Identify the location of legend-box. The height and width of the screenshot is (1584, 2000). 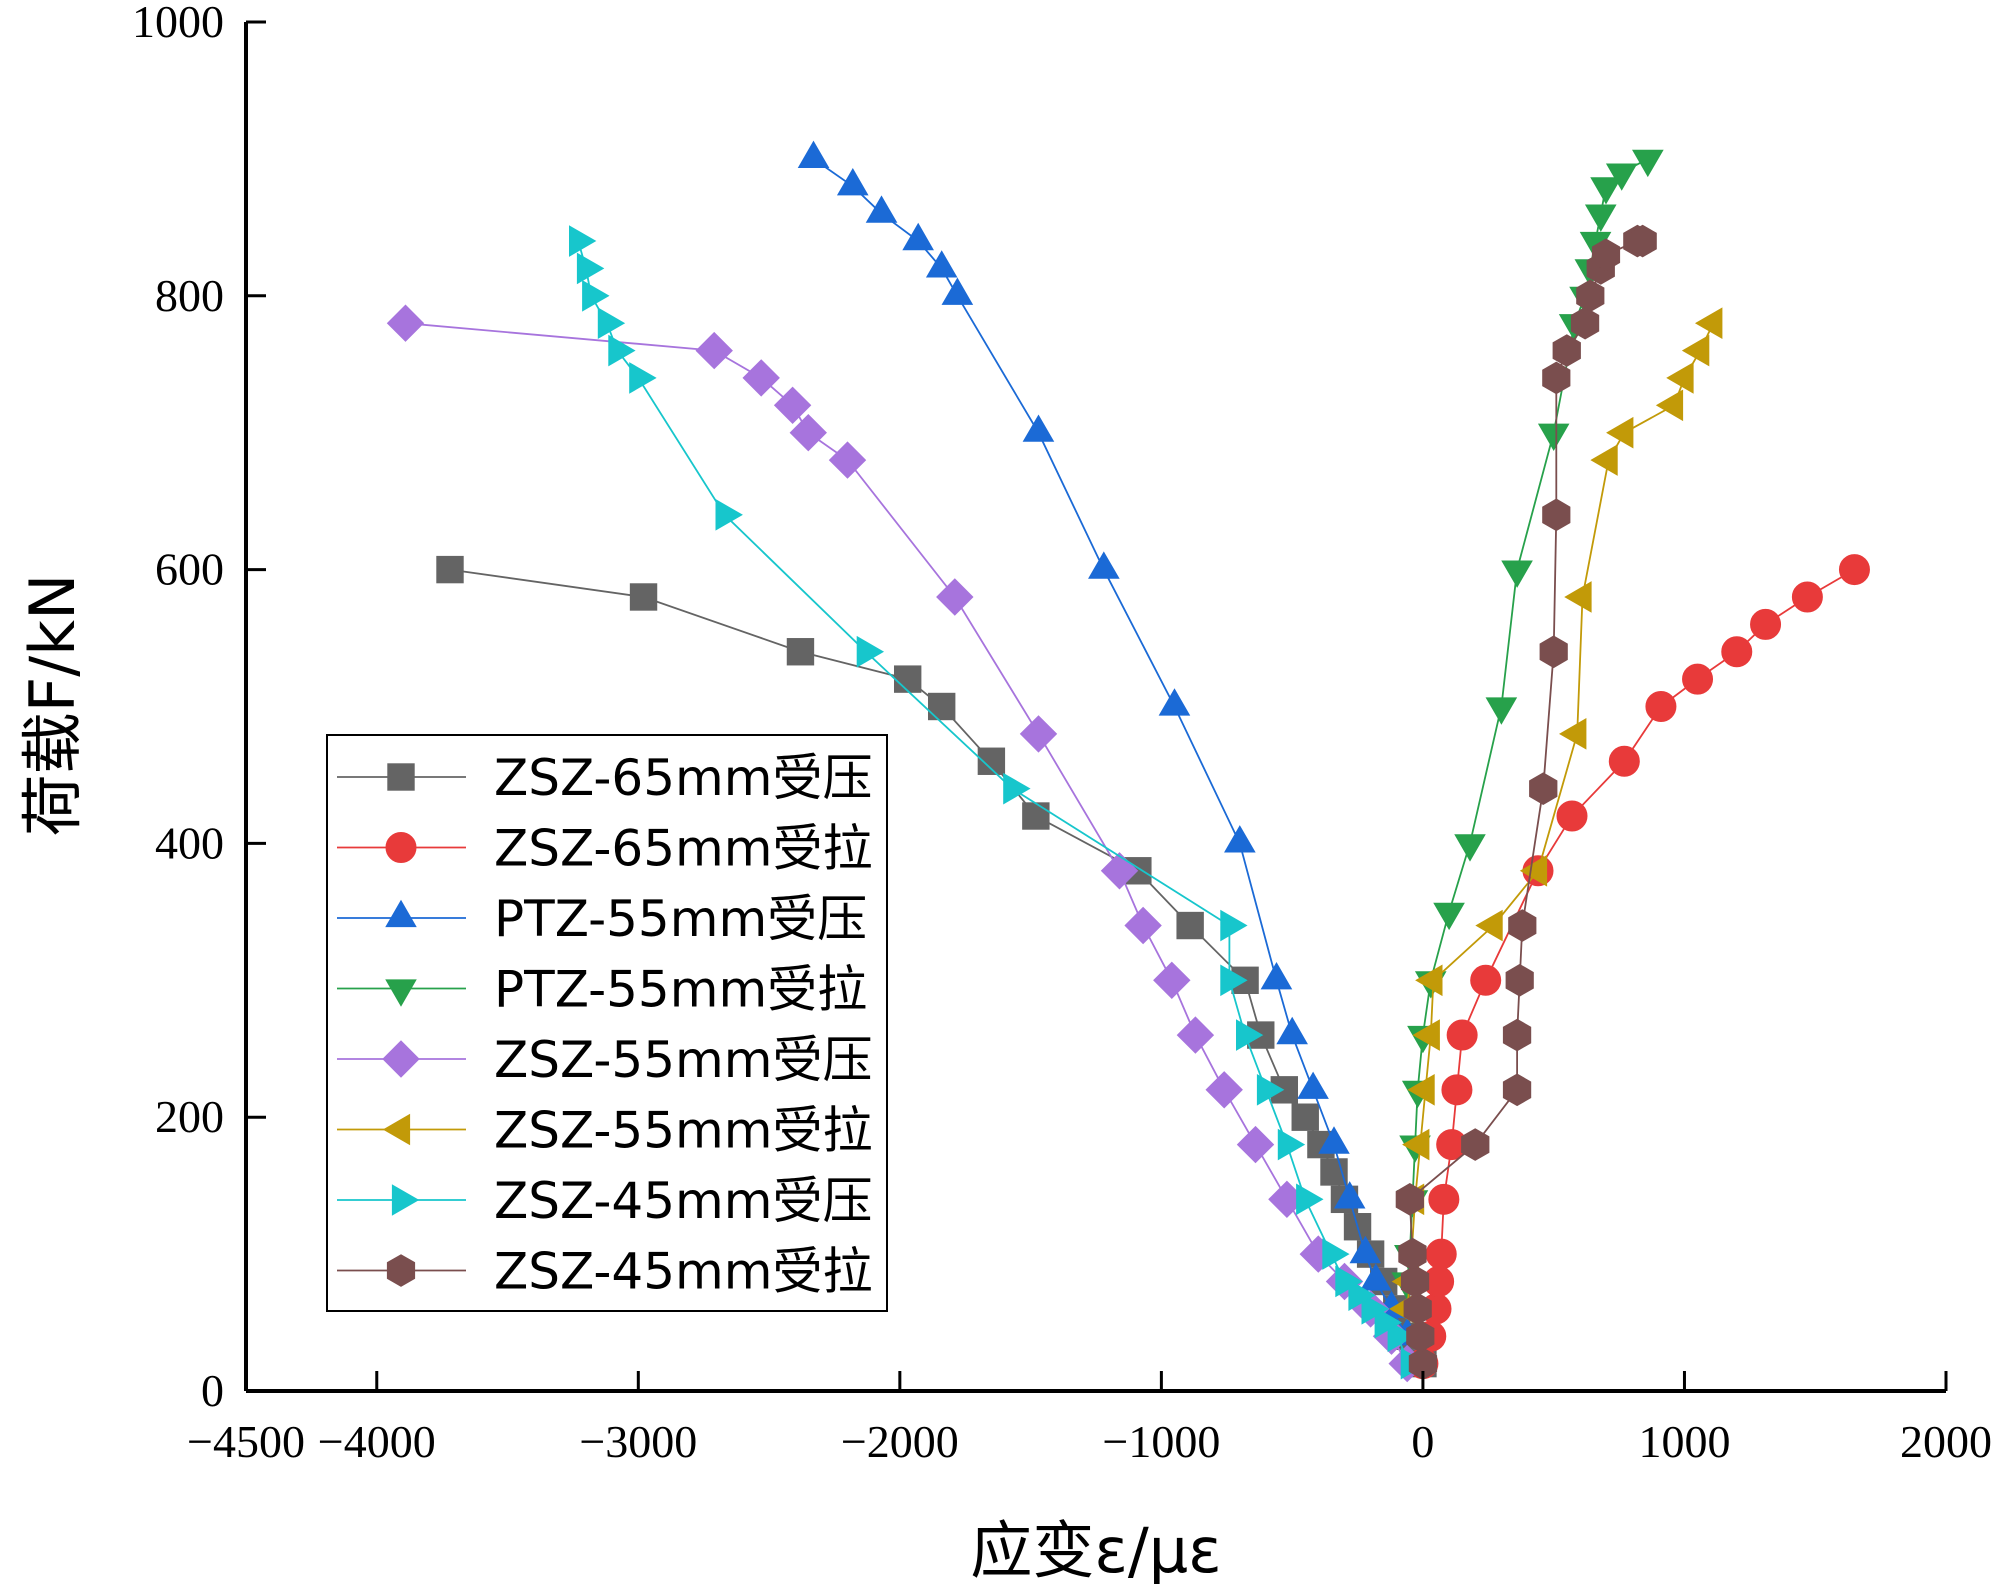
(607, 1023).